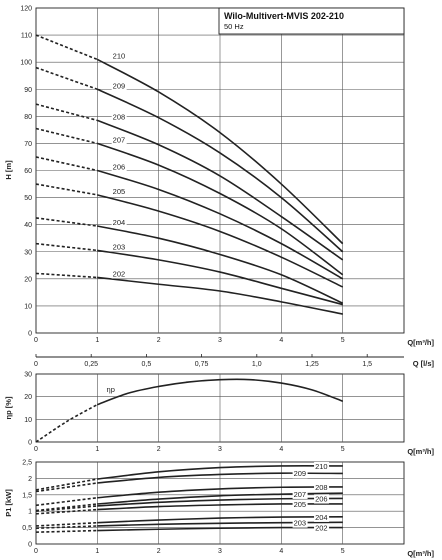 Image resolution: width=442 pixels, height=560 pixels. I want to click on chart-title: Wilo-Multivert-MVIS 202-210, so click(284, 16).